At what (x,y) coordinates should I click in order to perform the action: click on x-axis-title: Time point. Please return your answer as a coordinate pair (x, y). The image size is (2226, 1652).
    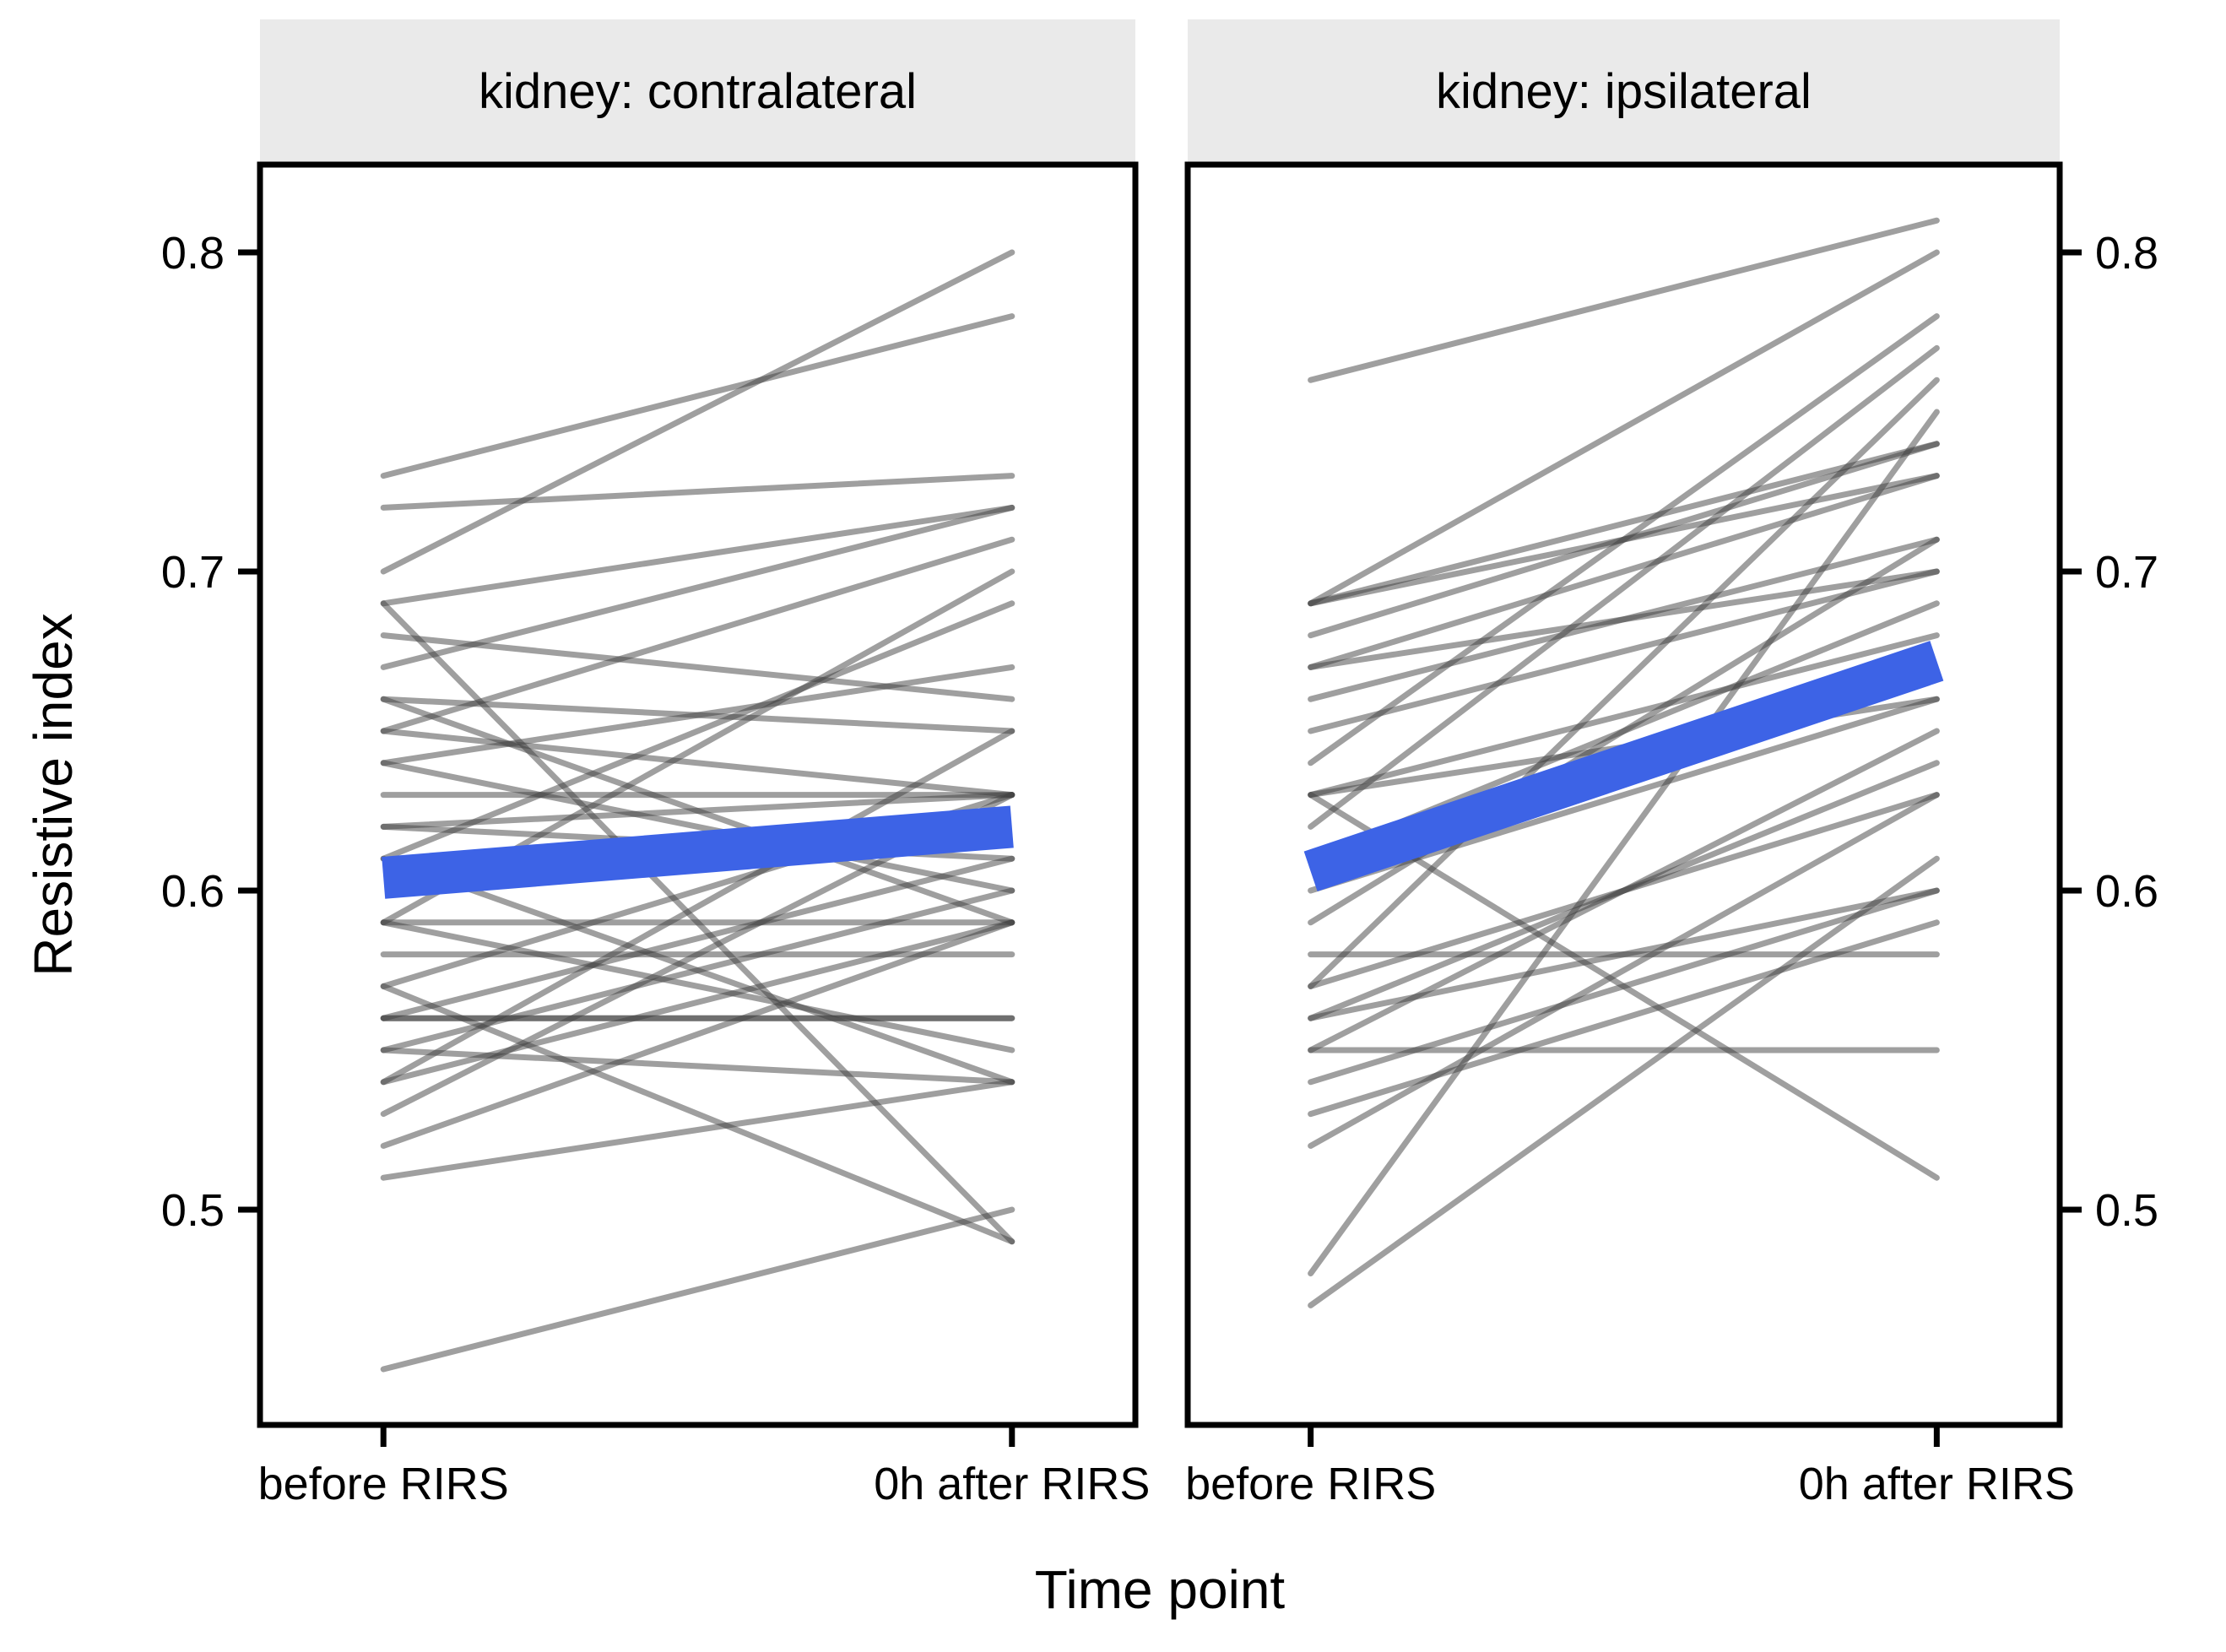
    Looking at the image, I should click on (1160, 1589).